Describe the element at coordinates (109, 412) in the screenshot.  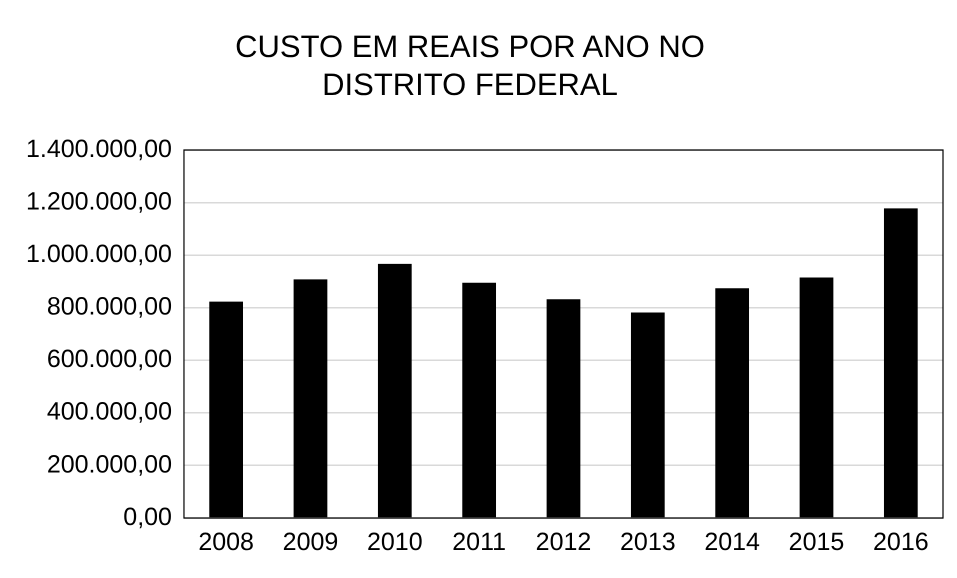
I see `y-tick-label: 400.000,00` at that location.